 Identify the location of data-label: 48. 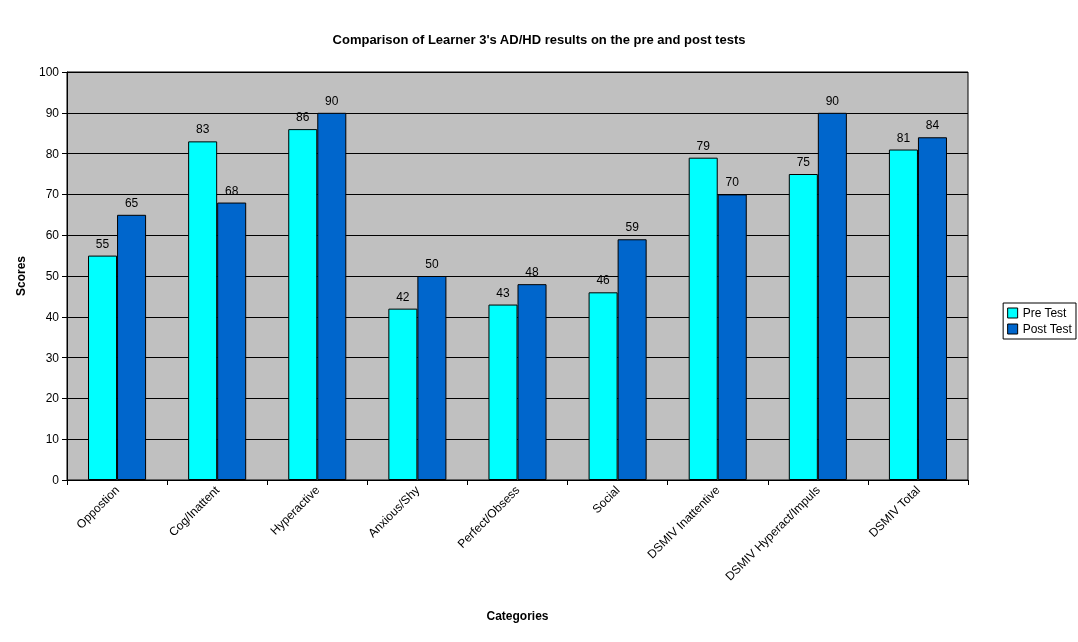
(532, 272).